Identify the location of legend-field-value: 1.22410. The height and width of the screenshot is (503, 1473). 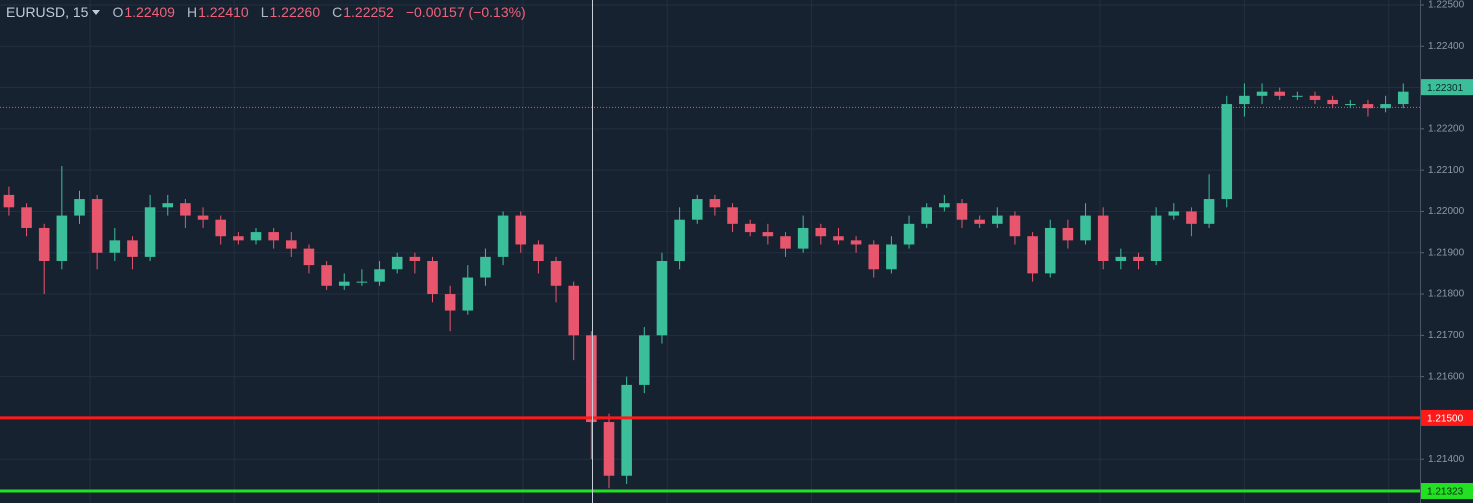
(223, 12).